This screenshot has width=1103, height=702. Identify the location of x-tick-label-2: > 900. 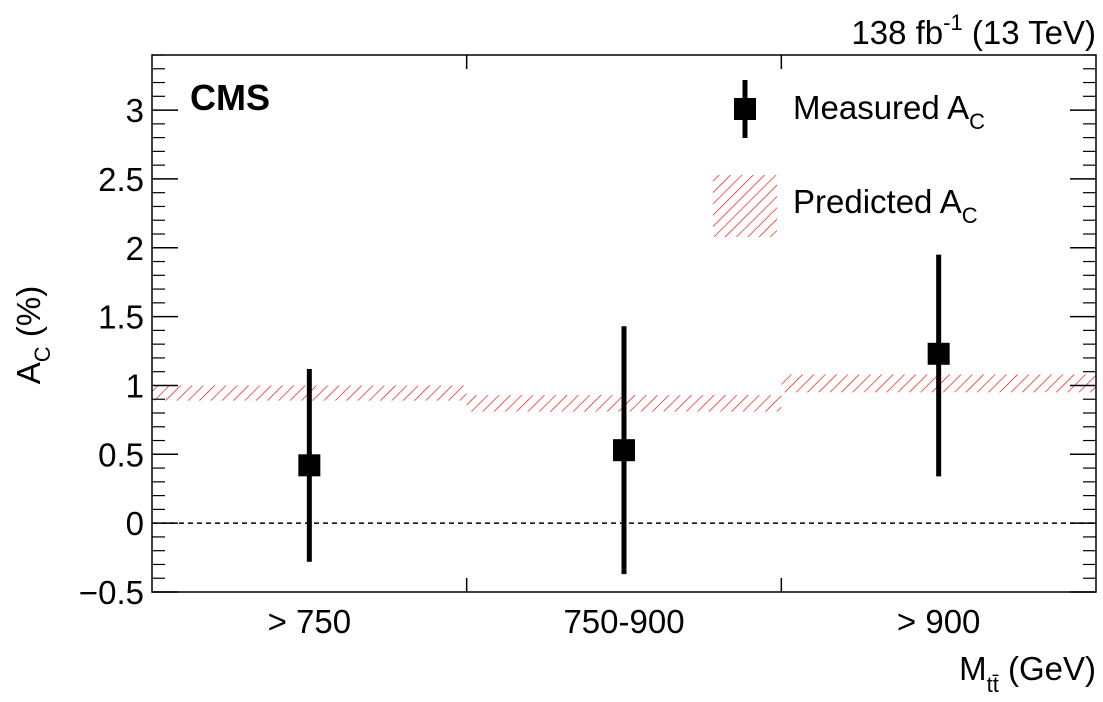
(939, 621).